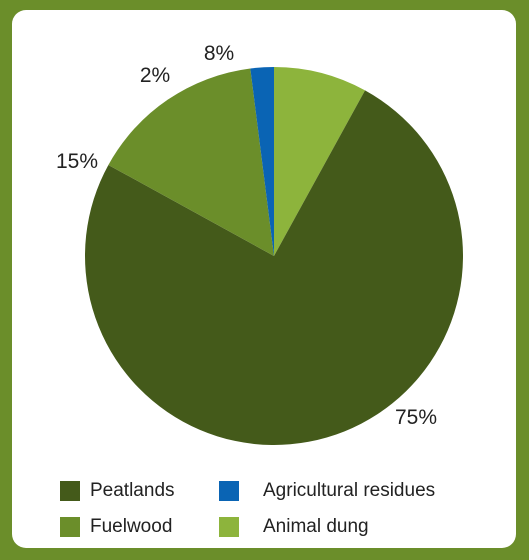 The image size is (529, 560). What do you see at coordinates (320, 161) in the screenshot?
I see `pie-slice-animal-dung` at bounding box center [320, 161].